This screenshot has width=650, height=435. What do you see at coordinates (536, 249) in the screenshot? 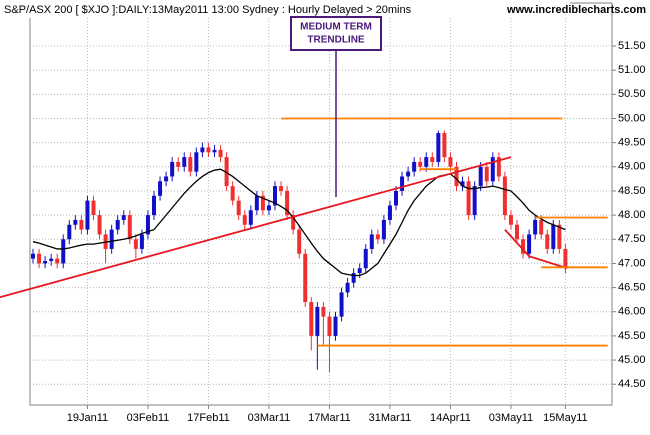
I see `trendline` at bounding box center [536, 249].